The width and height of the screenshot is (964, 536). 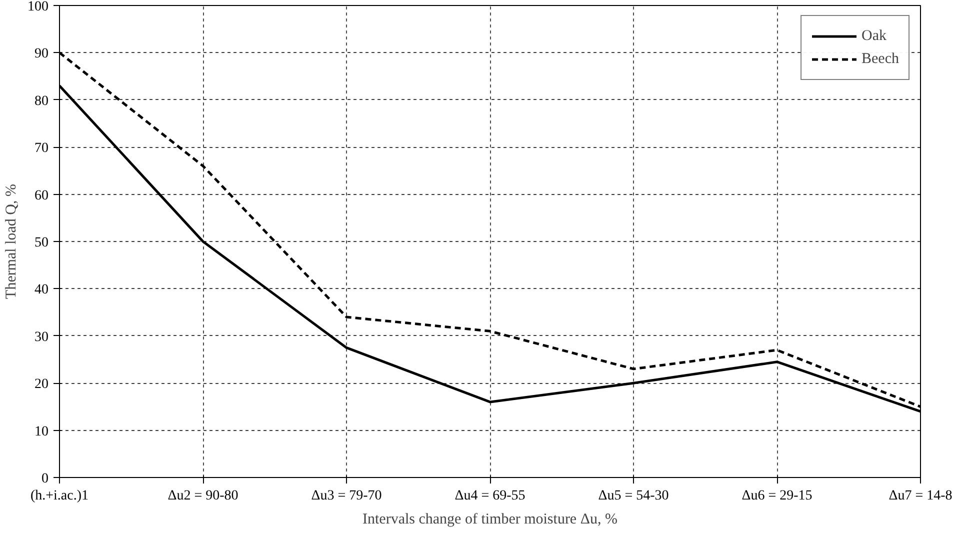 What do you see at coordinates (41, 101) in the screenshot?
I see `y-tick-label: 80` at bounding box center [41, 101].